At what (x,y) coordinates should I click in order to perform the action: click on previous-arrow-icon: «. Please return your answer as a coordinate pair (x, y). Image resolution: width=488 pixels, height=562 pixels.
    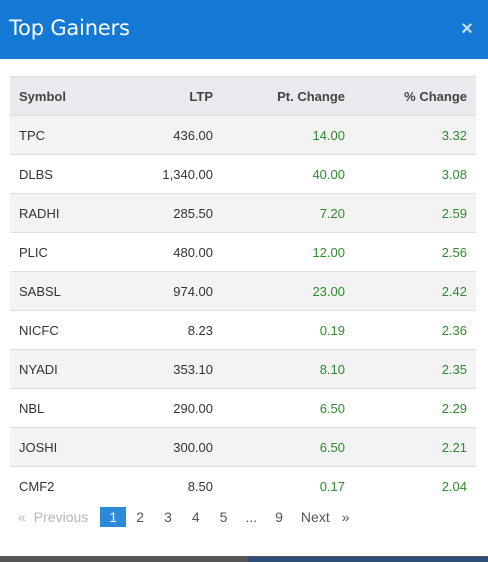
    Looking at the image, I should click on (22, 517).